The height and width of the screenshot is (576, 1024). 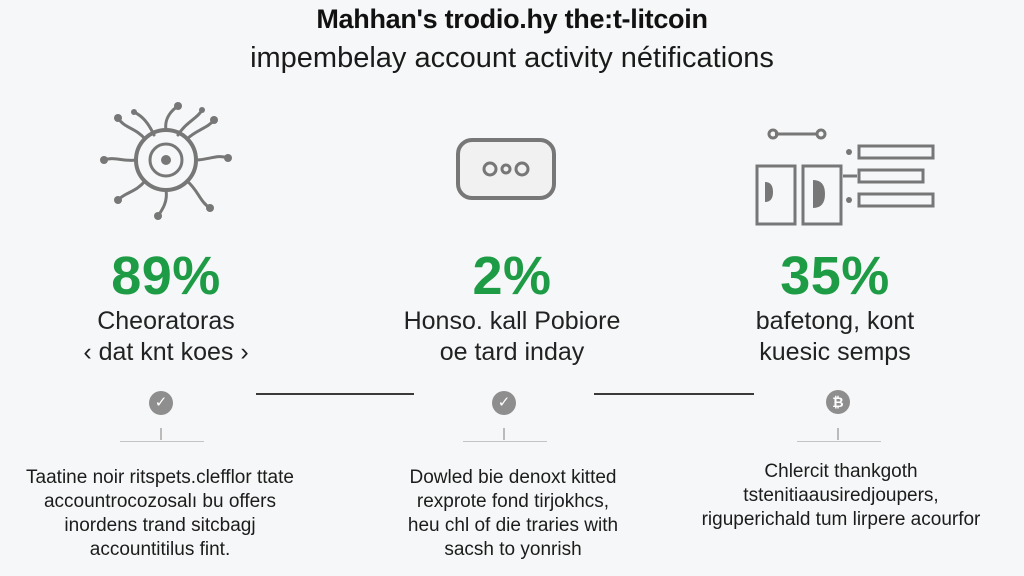 I want to click on panels-sliders-icon, so click(x=845, y=177).